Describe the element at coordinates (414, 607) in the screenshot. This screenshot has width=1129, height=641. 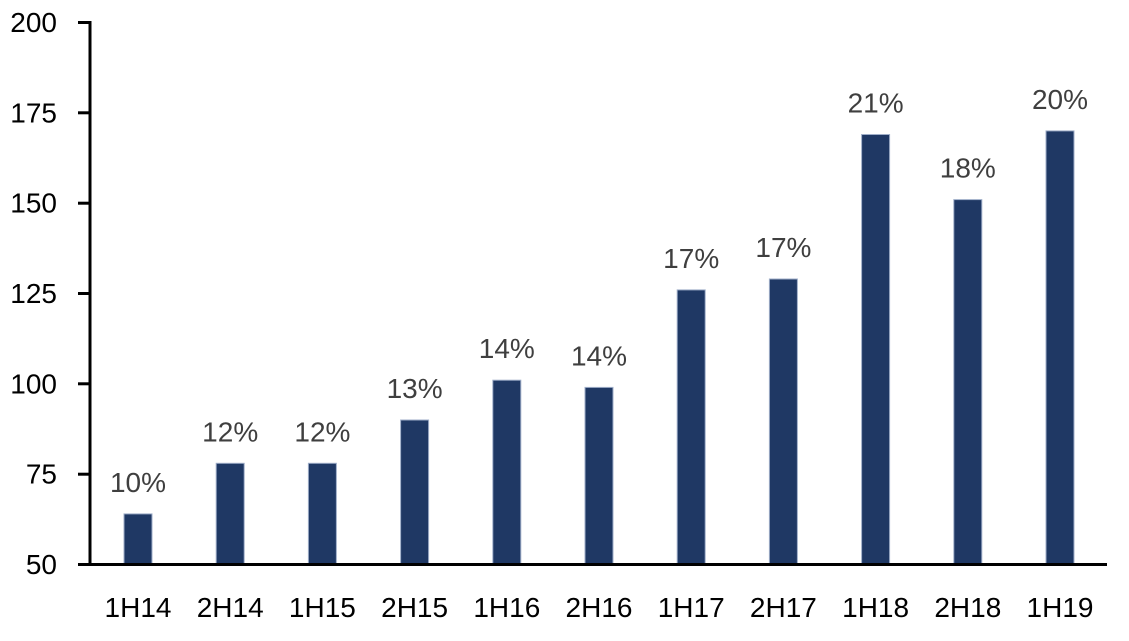
I see `x-tick-label-2H15: 2H15` at that location.